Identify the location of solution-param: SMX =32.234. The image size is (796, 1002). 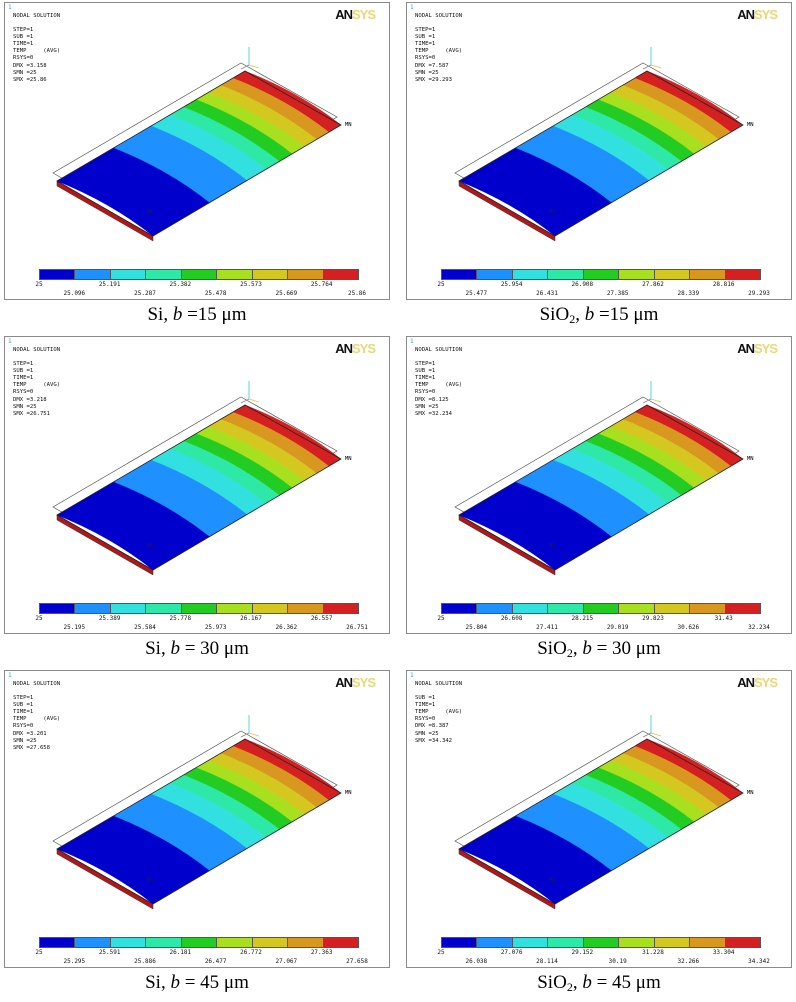
(434, 413).